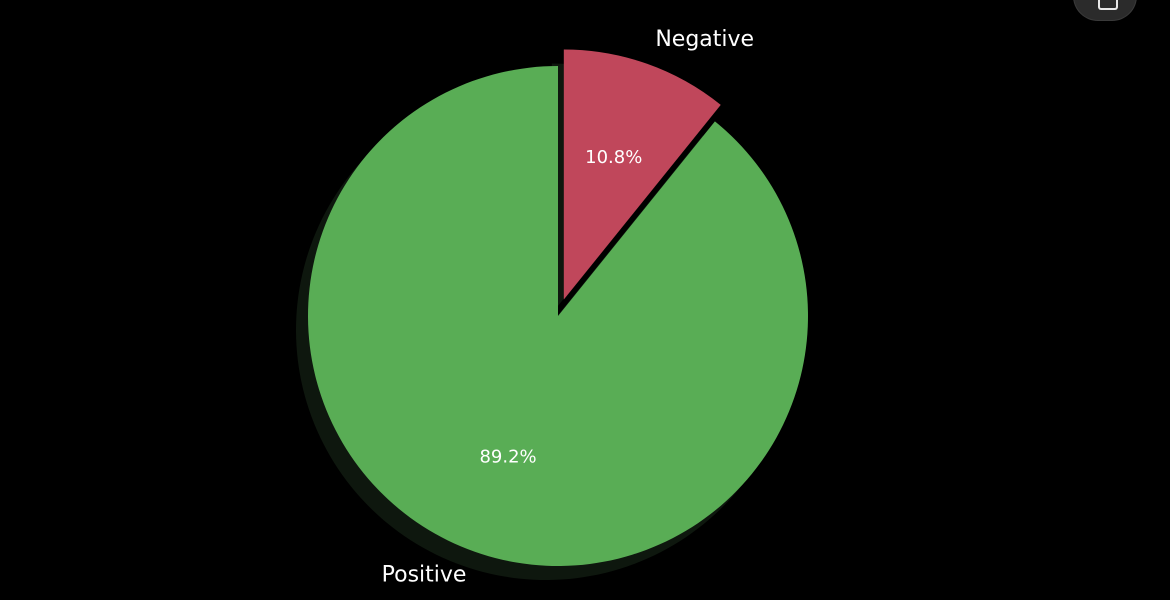 This screenshot has width=1170, height=600. I want to click on expand-button, so click(1105, 10).